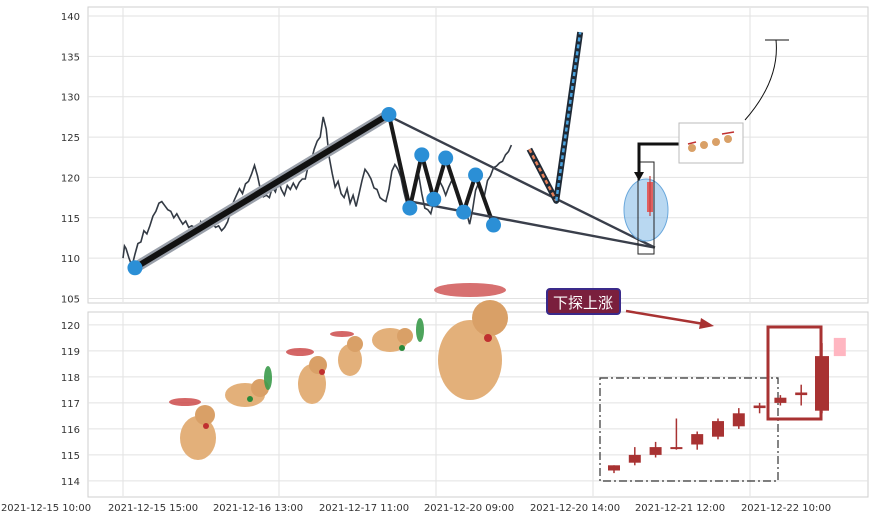 This screenshot has width=875, height=520. I want to click on bottom-y-tick-label: 117, so click(70, 404).